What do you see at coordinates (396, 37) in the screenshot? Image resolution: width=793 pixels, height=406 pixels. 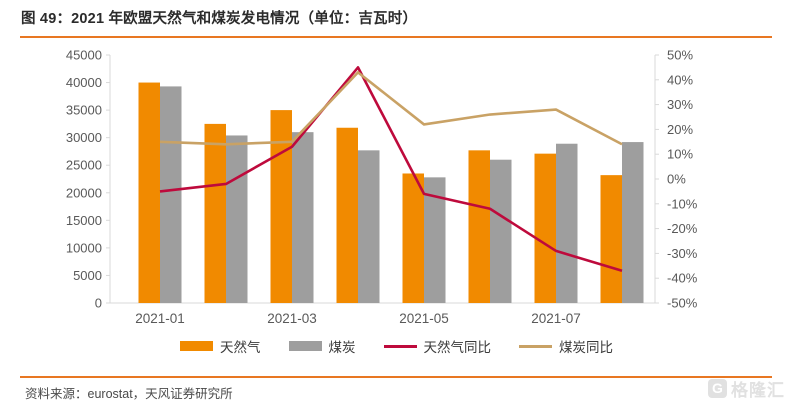 I see `title-divider` at bounding box center [396, 37].